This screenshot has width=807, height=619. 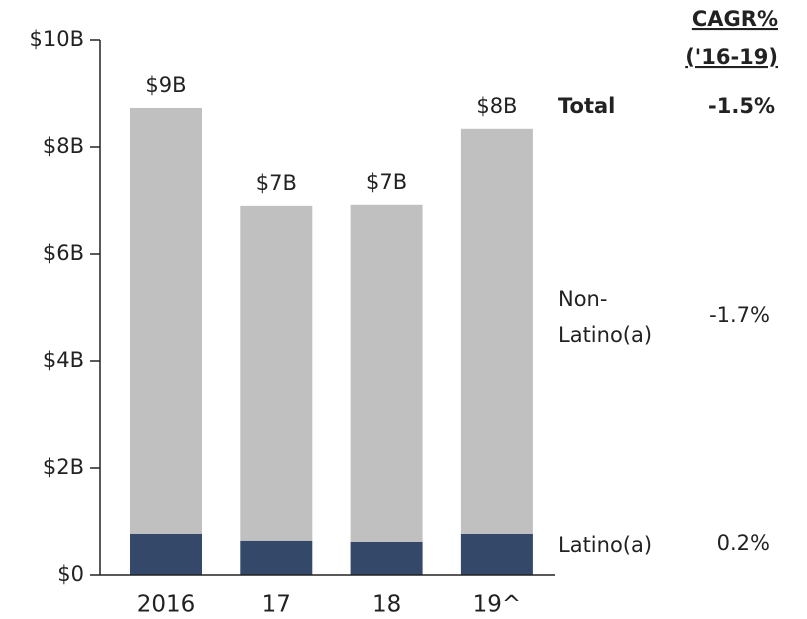 I want to click on y-tick-label: $6B, so click(x=63, y=253).